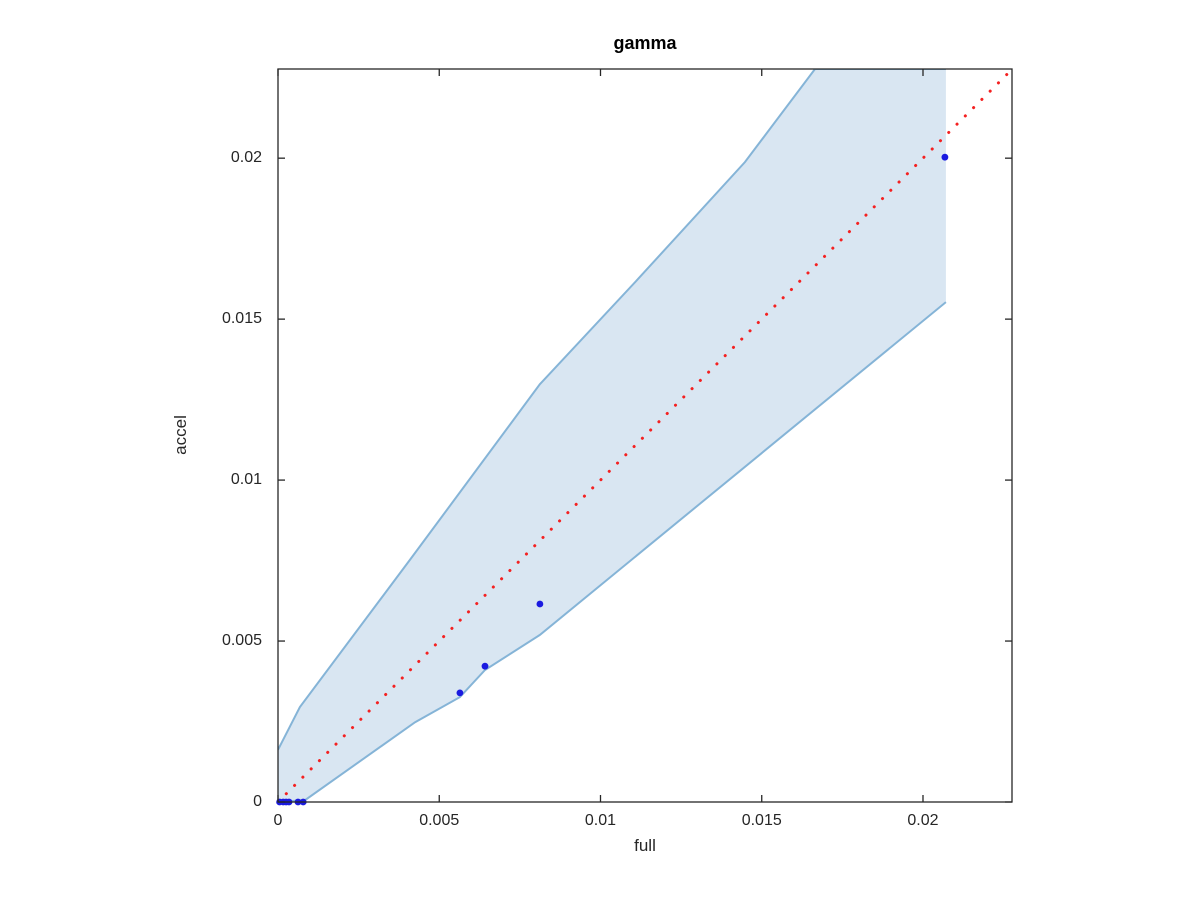 This screenshot has height=900, width=1200. I want to click on x-tick-label: 0.02, so click(923, 820).